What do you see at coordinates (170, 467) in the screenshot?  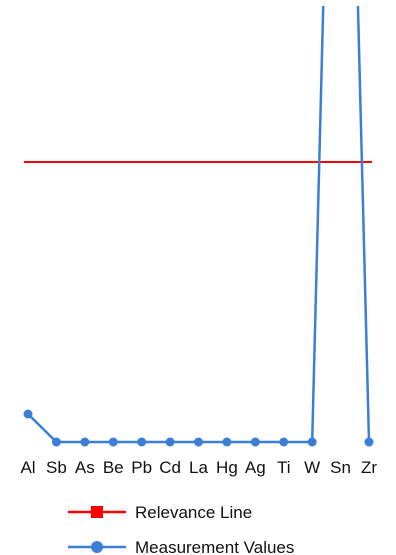 I see `x-tick-label-cd: Cd` at bounding box center [170, 467].